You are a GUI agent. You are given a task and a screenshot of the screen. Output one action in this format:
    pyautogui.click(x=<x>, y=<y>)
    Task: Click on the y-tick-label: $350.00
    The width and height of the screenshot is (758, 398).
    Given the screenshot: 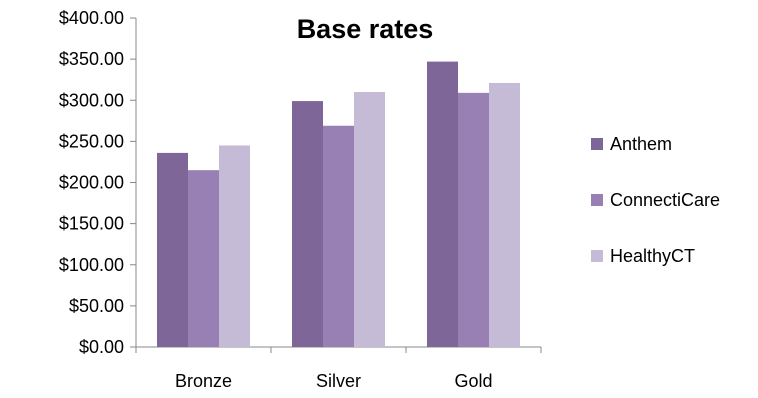 What is the action you would take?
    pyautogui.click(x=91, y=59)
    